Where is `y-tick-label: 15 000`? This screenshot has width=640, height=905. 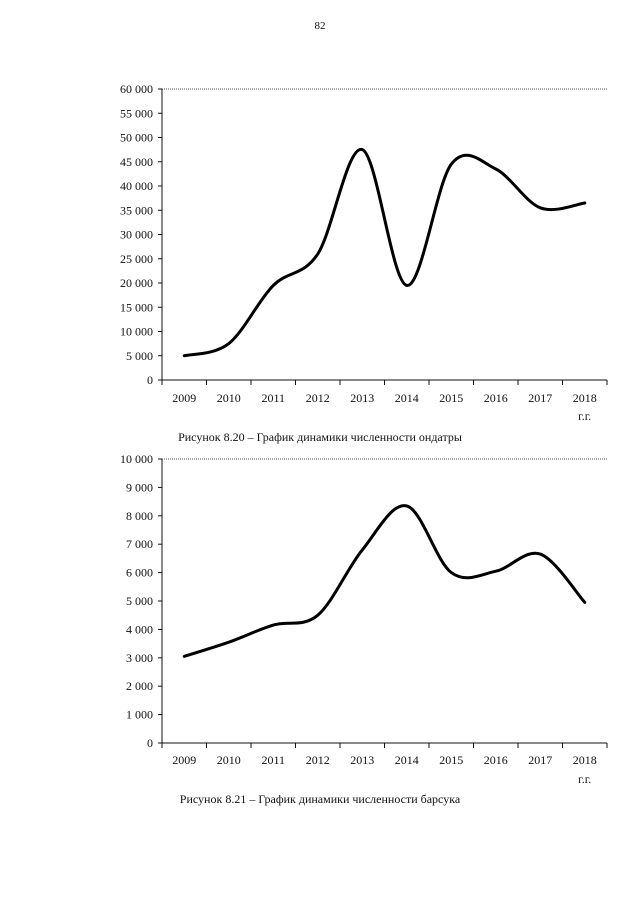
y-tick-label: 15 000 is located at coordinates (136, 307).